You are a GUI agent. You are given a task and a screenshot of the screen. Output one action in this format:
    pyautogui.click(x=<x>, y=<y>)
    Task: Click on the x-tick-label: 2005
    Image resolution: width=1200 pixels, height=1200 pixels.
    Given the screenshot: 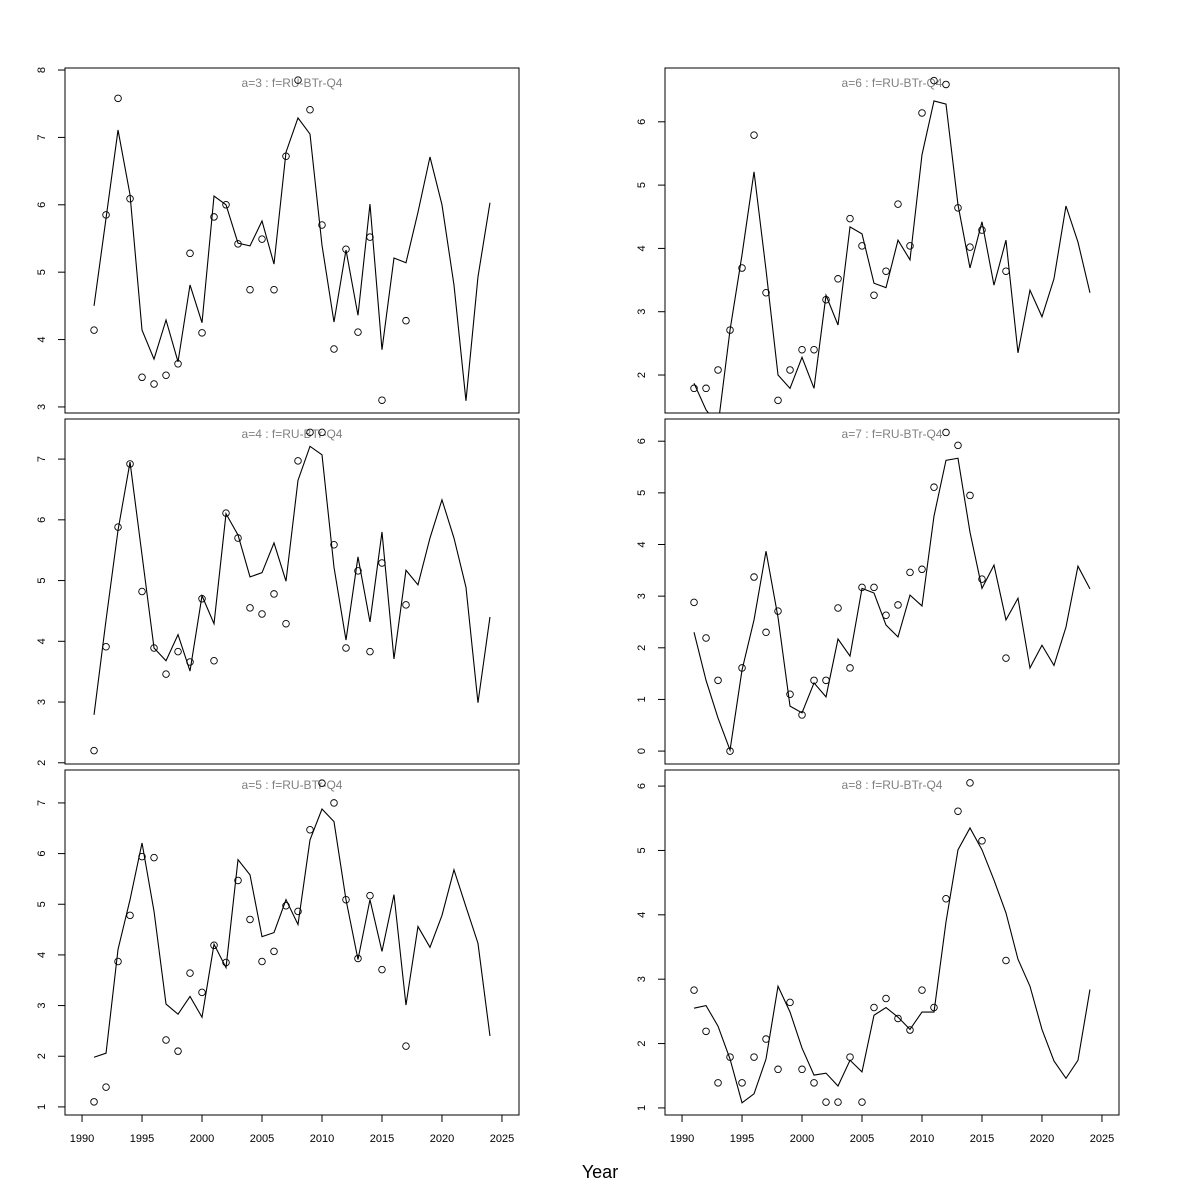 What is the action you would take?
    pyautogui.click(x=262, y=1139)
    